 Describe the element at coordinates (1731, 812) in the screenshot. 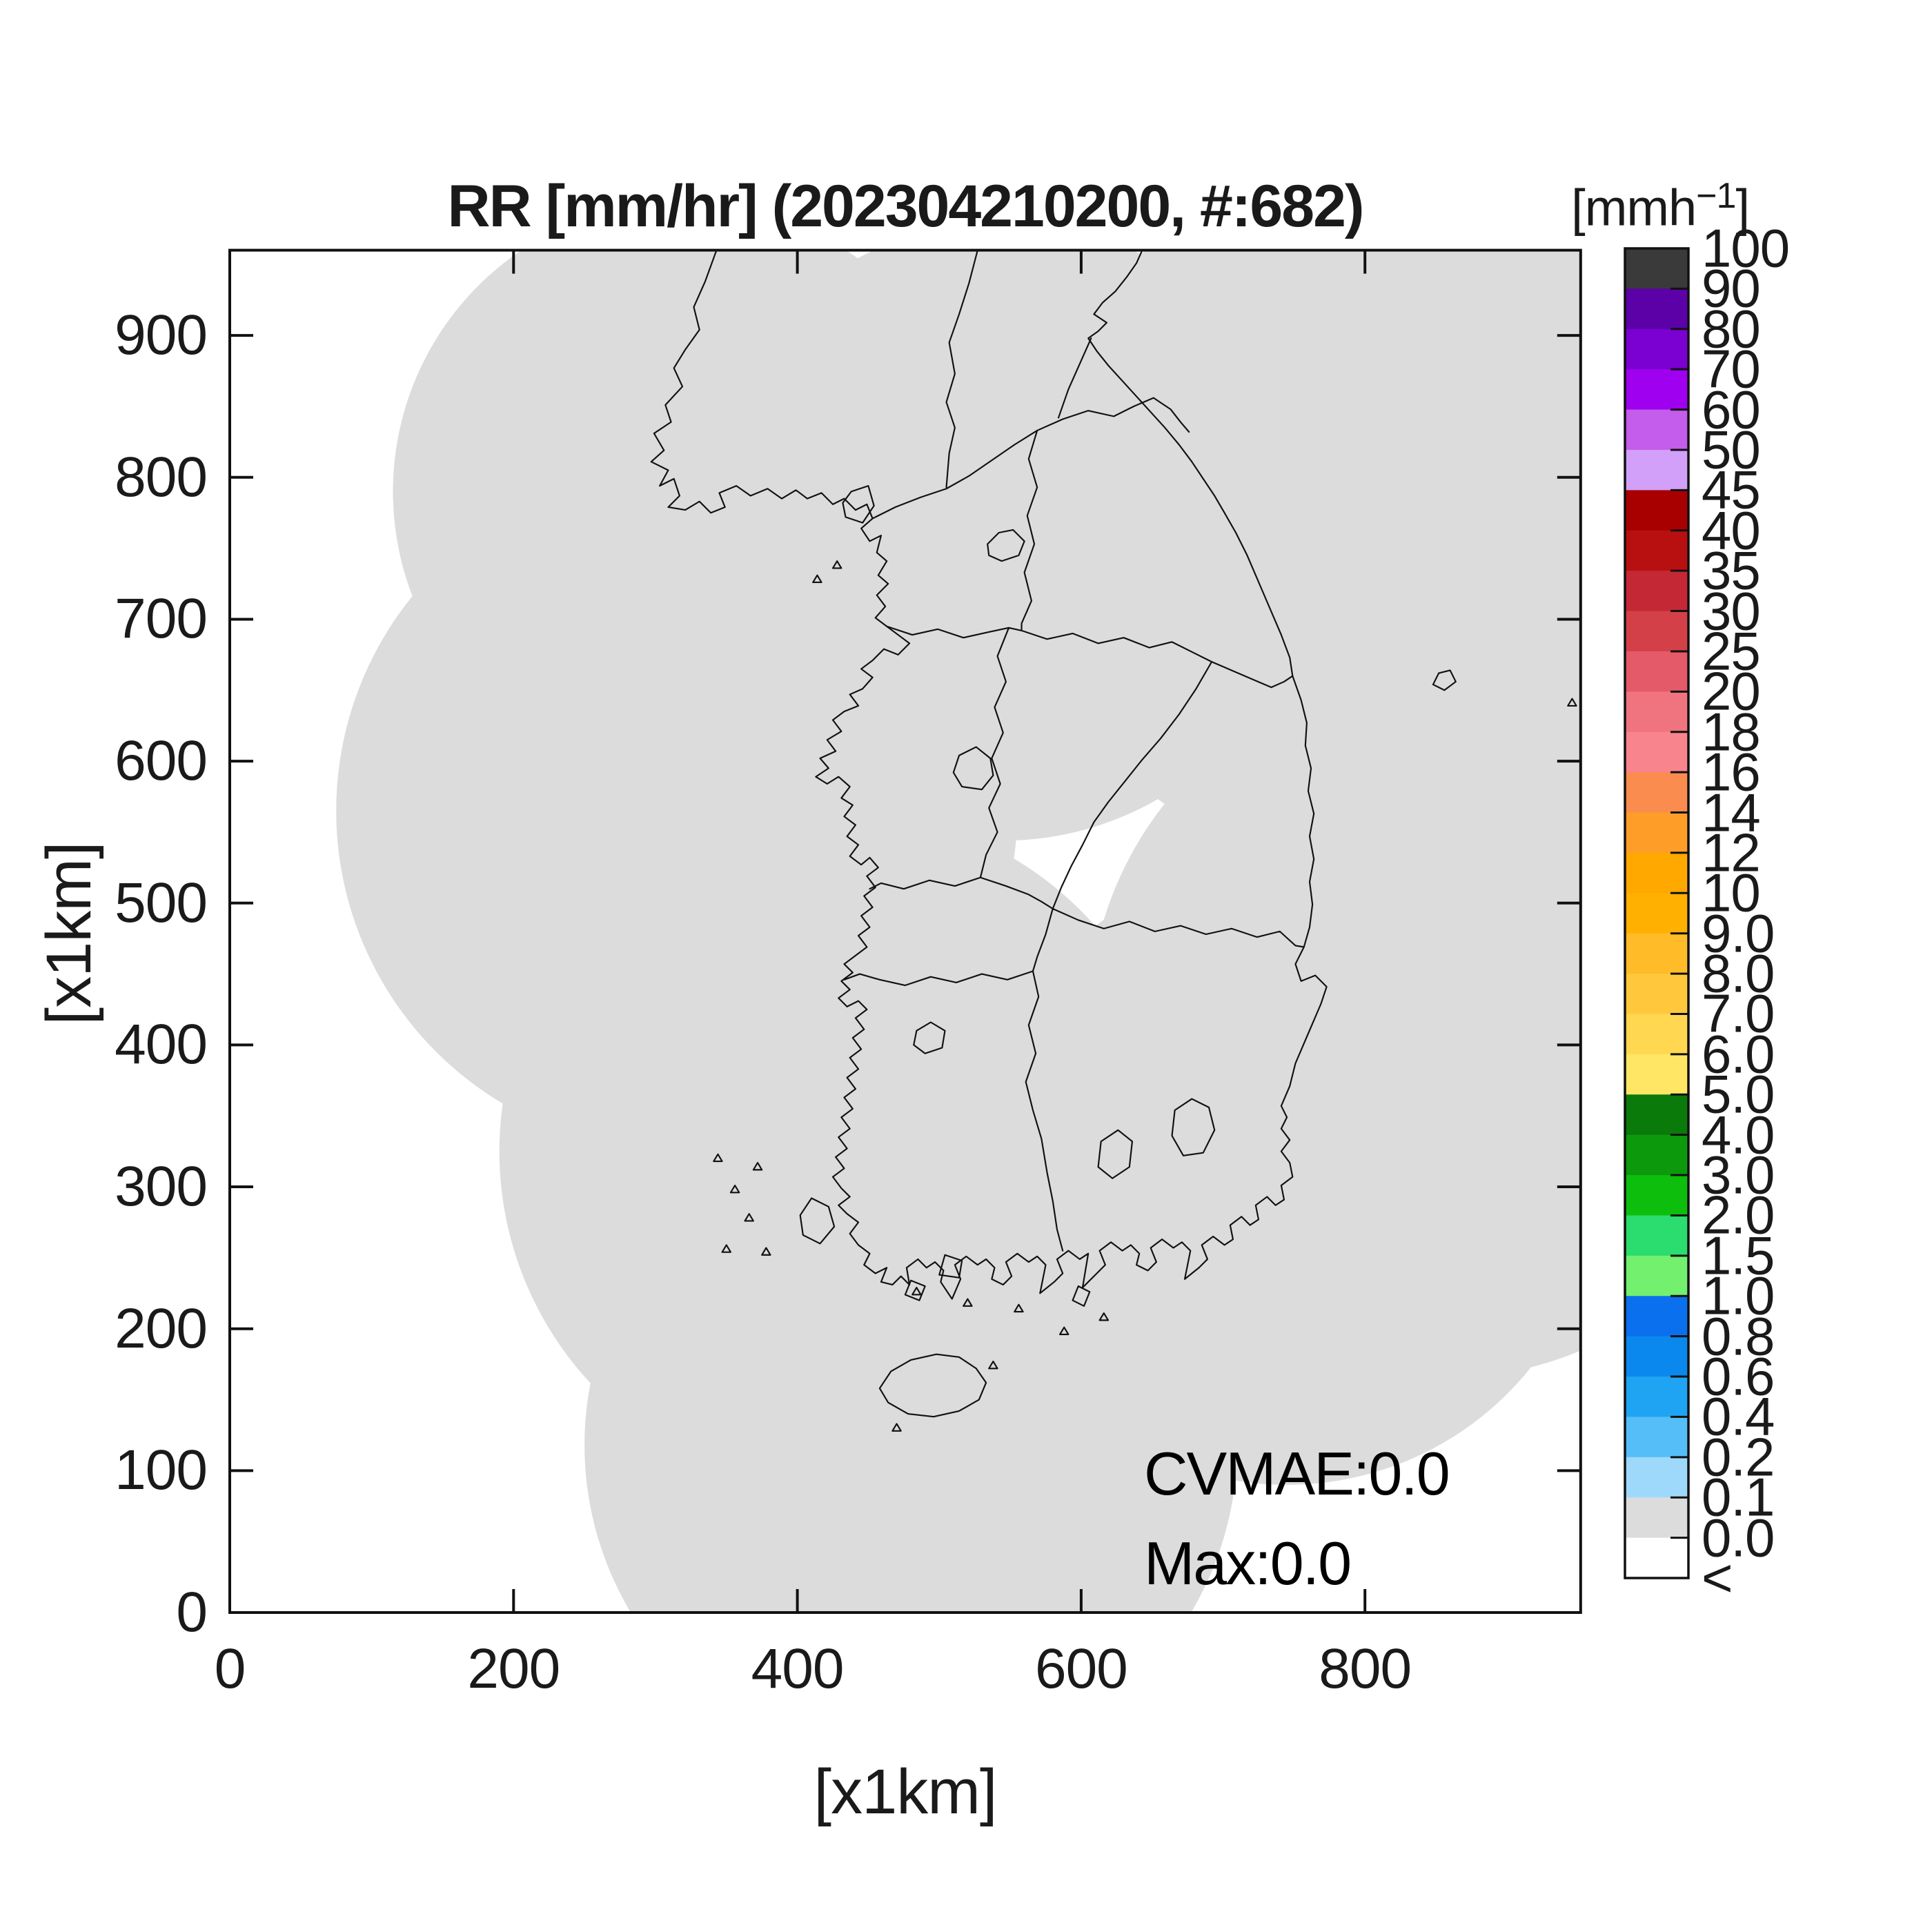

I see `colorbar-tick-label: 14` at that location.